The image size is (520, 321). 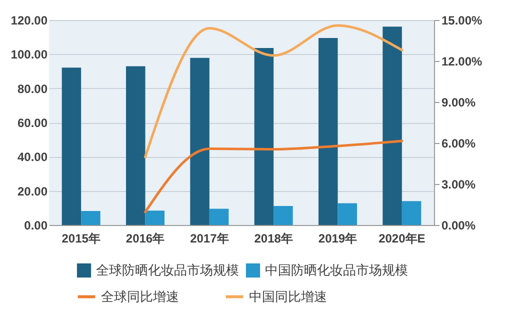 What do you see at coordinates (288, 296) in the screenshot?
I see `legend-label: 中国同比增速` at bounding box center [288, 296].